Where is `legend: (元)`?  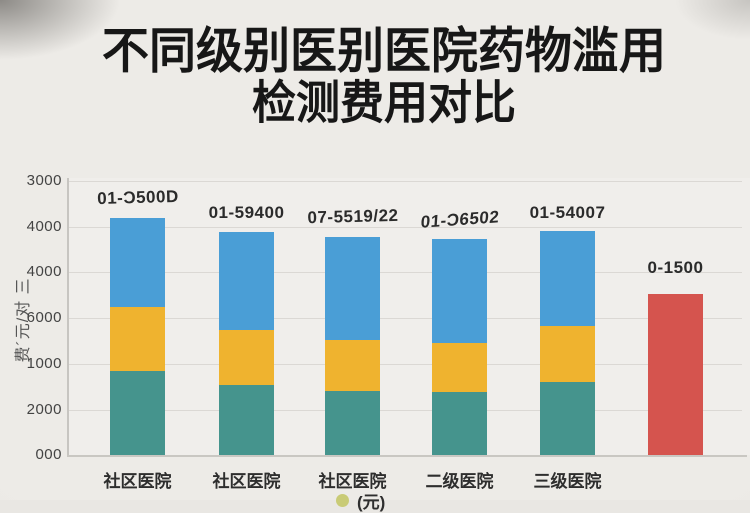
legend: (元) is located at coordinates (360, 500).